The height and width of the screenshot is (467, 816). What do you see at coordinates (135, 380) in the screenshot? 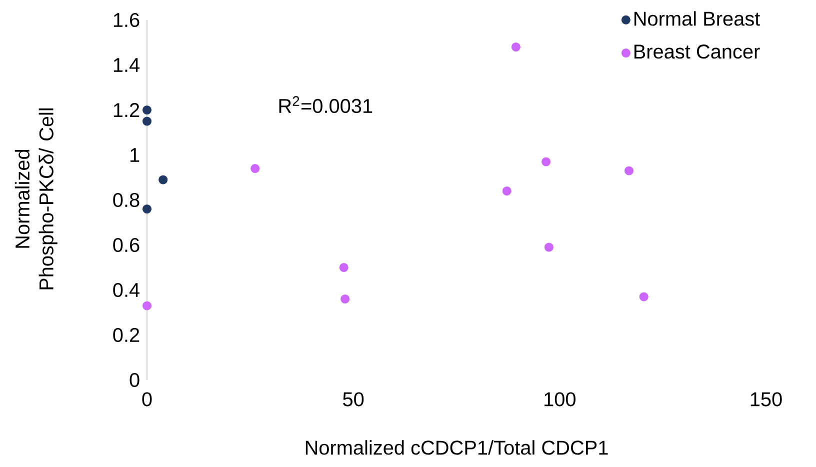
I see `y-tick-label: 0` at bounding box center [135, 380].